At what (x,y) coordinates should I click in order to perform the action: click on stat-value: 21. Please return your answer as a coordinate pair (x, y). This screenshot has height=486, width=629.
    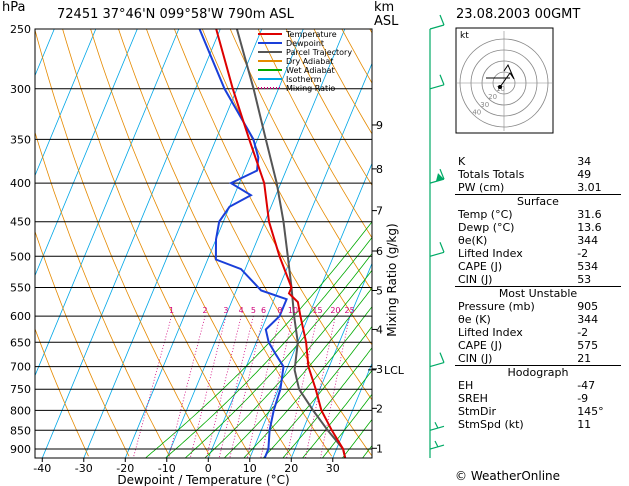
    Looking at the image, I should click on (584, 358).